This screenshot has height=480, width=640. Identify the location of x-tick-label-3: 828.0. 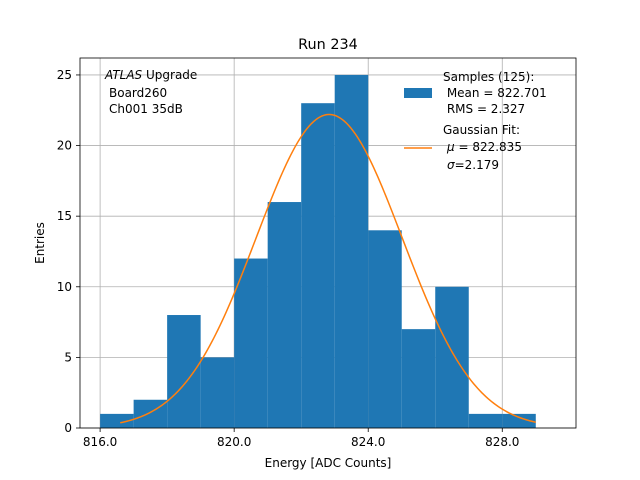
(502, 442).